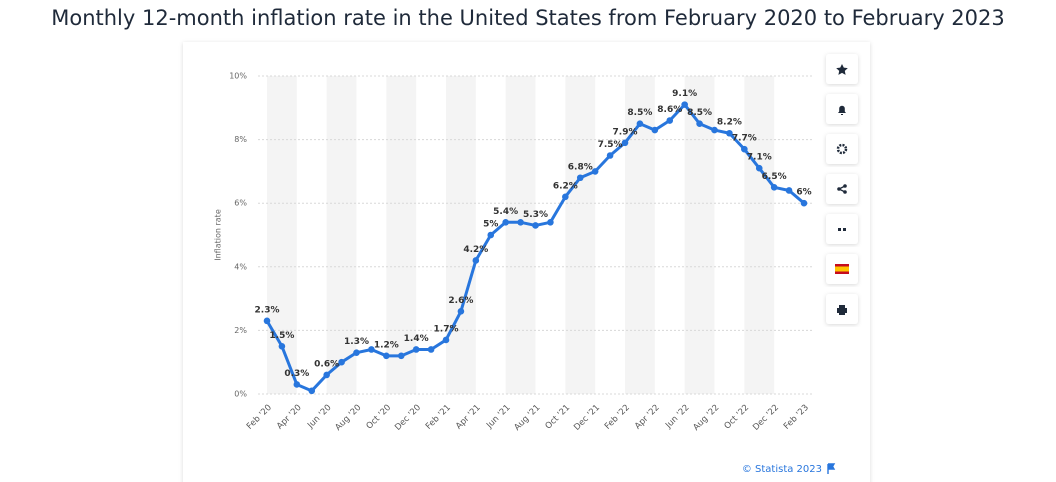 The image size is (1056, 482). Describe the element at coordinates (580, 167) in the screenshot. I see `data-label: 6.8%` at that location.